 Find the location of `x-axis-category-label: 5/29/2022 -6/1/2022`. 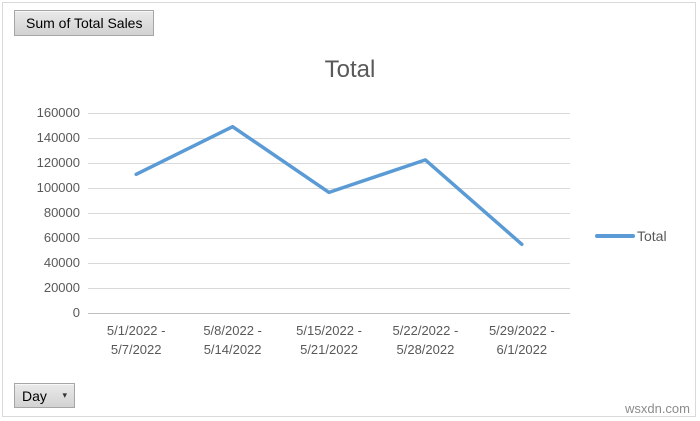

x-axis-category-label: 5/29/2022 -6/1/2022 is located at coordinates (521, 340).